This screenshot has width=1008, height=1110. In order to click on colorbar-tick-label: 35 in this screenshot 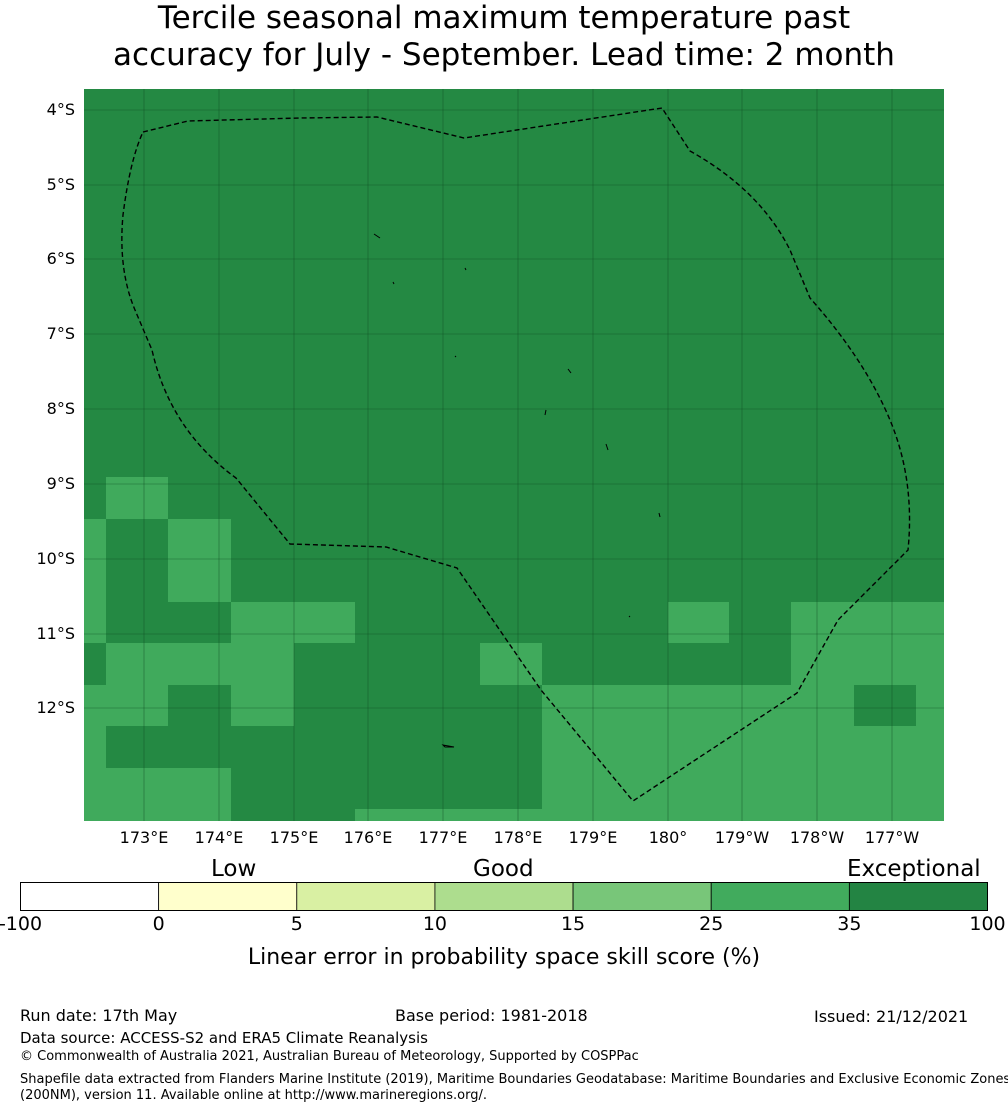, I will do `click(849, 924)`.